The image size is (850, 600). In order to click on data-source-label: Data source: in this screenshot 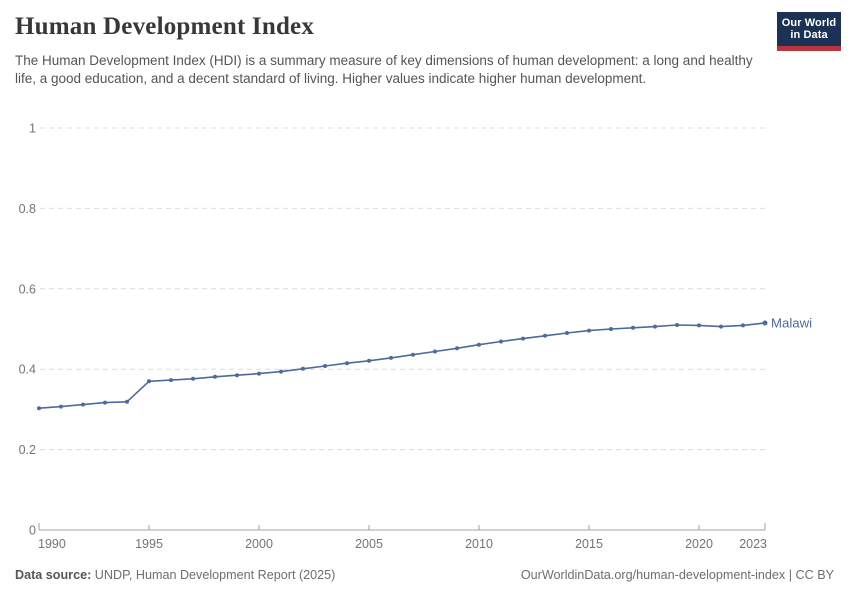, I will do `click(53, 575)`.